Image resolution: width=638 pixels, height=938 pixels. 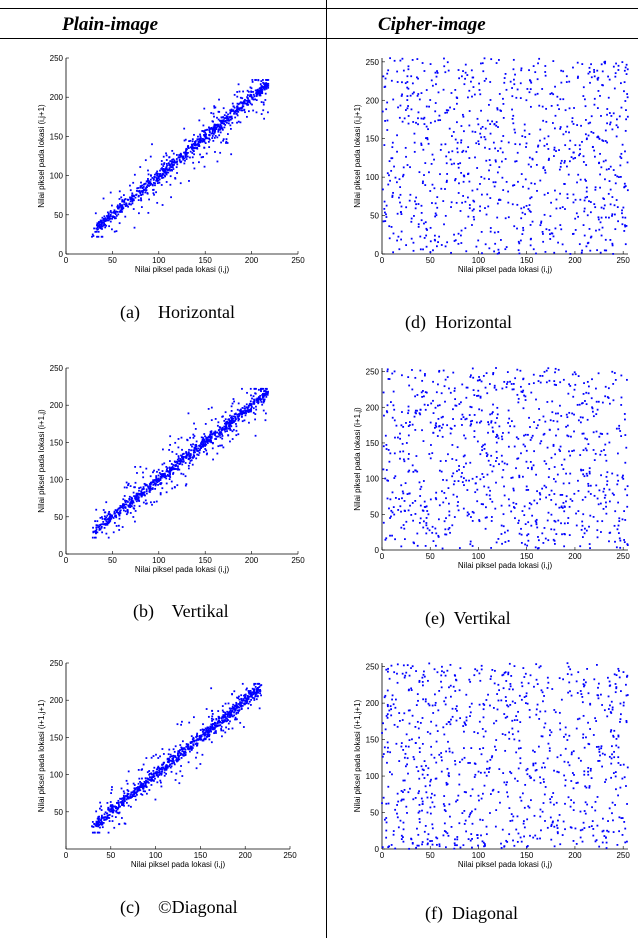 What do you see at coordinates (57, 442) in the screenshot?
I see `y-tick-label: 150` at bounding box center [57, 442].